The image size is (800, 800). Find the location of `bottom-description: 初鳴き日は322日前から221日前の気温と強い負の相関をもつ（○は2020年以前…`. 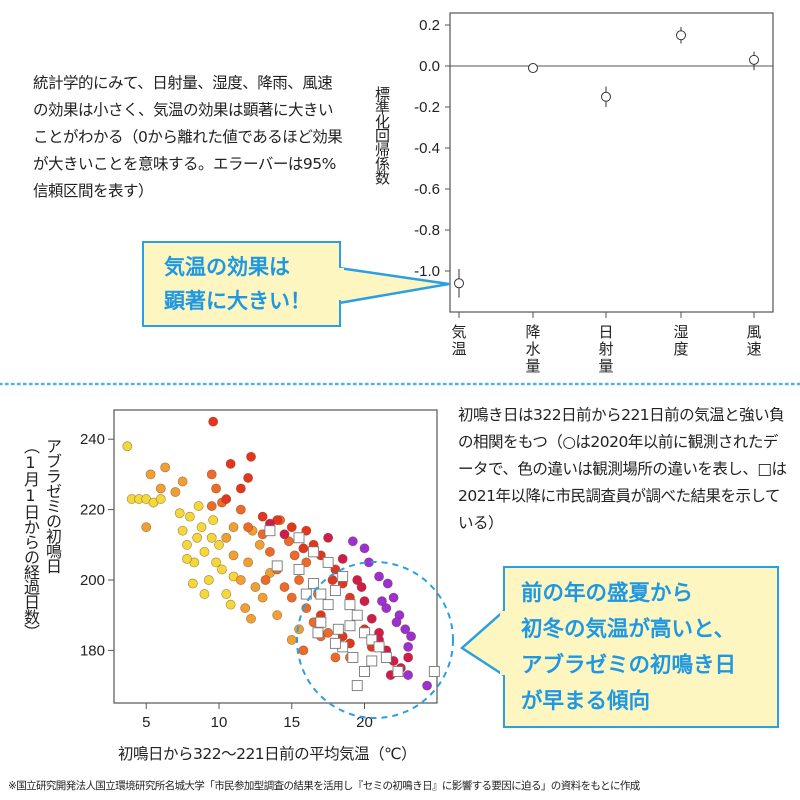

bottom-description: 初鳴き日は322日前から221日前の気温と強い負の相関をもつ（○は2020年以前… is located at coordinates (622, 469).